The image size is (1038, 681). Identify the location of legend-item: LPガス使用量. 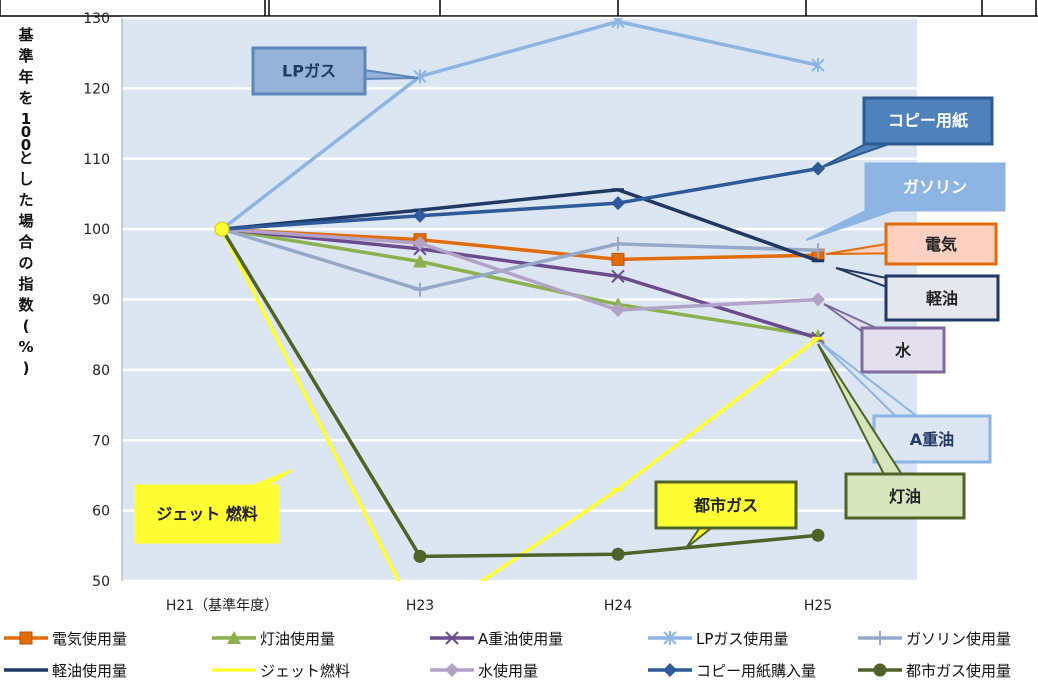
(718, 639).